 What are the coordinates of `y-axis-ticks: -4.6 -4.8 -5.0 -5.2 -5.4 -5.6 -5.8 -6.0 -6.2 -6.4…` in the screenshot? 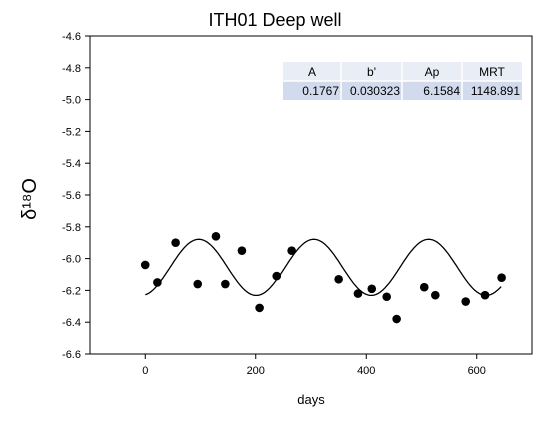 It's located at (76, 196).